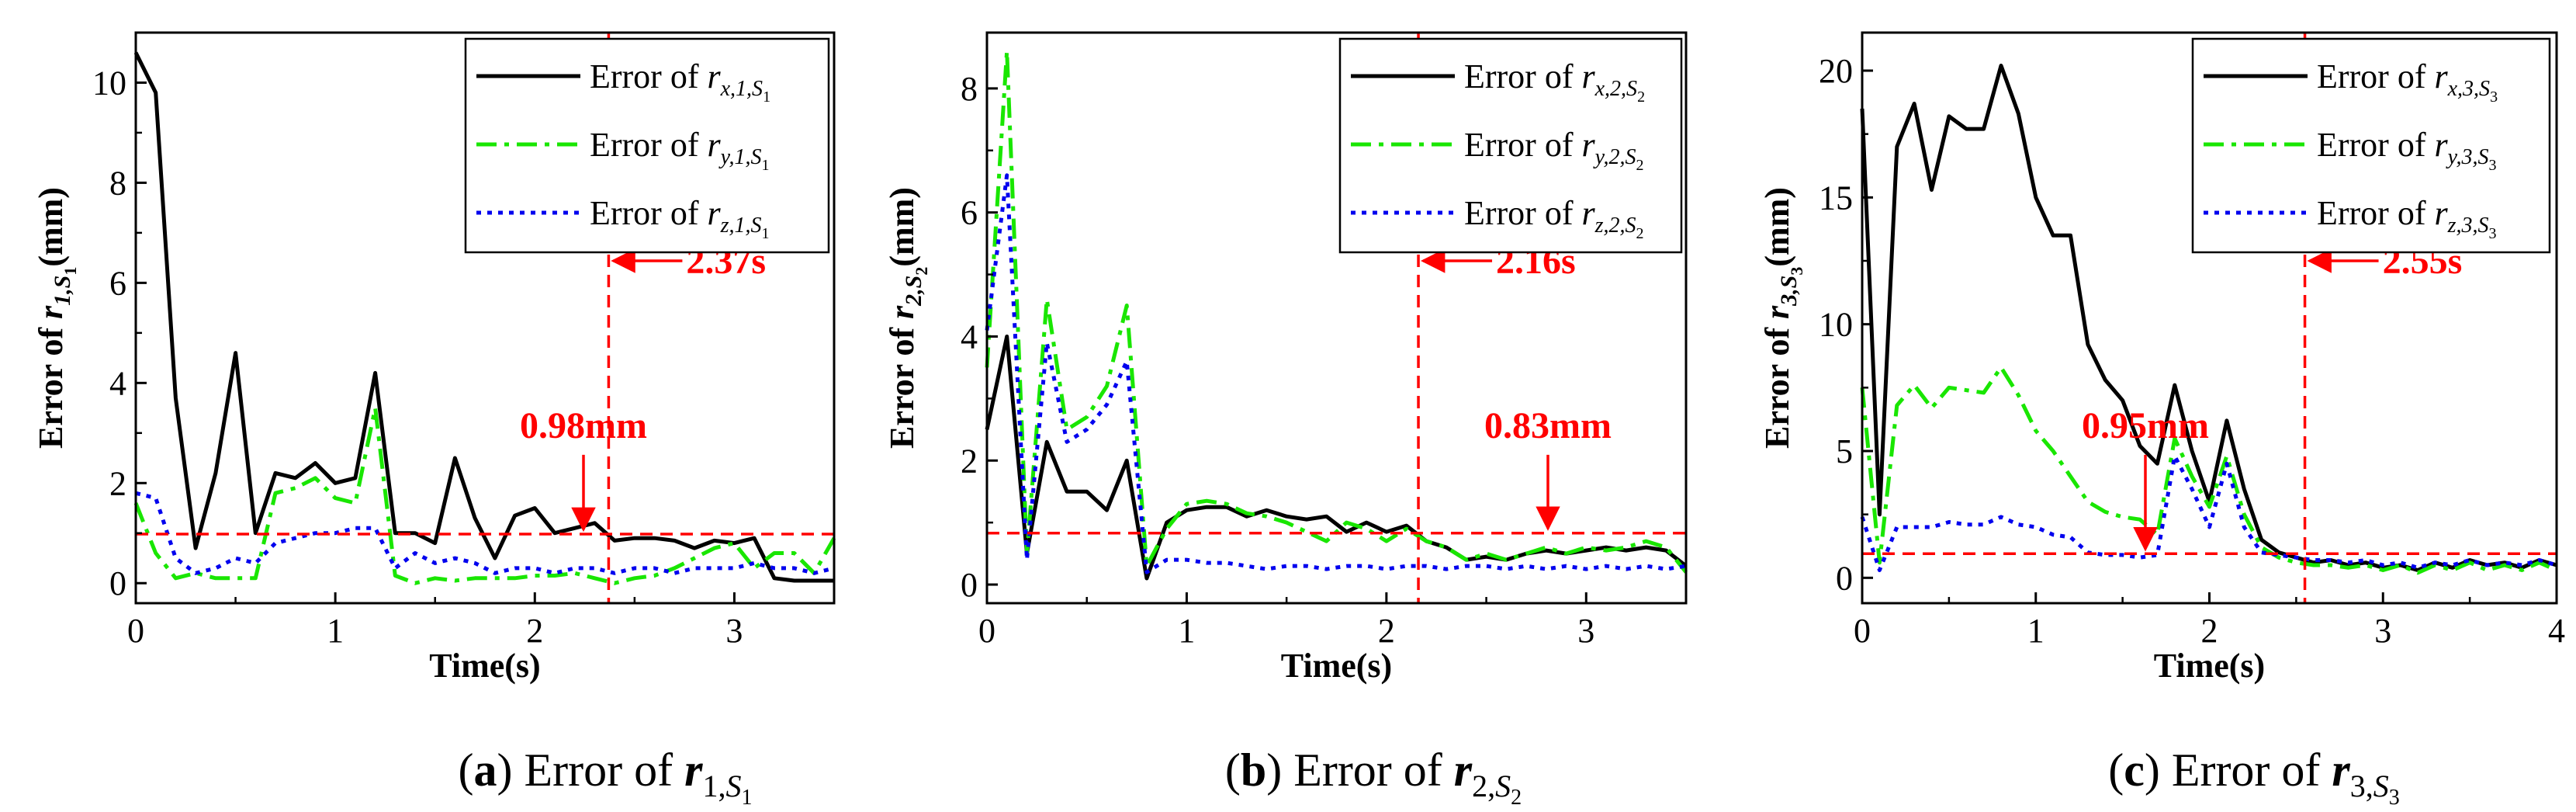 The height and width of the screenshot is (812, 2576). What do you see at coordinates (1503, 786) in the screenshot?
I see `caption-subsub: S` at bounding box center [1503, 786].